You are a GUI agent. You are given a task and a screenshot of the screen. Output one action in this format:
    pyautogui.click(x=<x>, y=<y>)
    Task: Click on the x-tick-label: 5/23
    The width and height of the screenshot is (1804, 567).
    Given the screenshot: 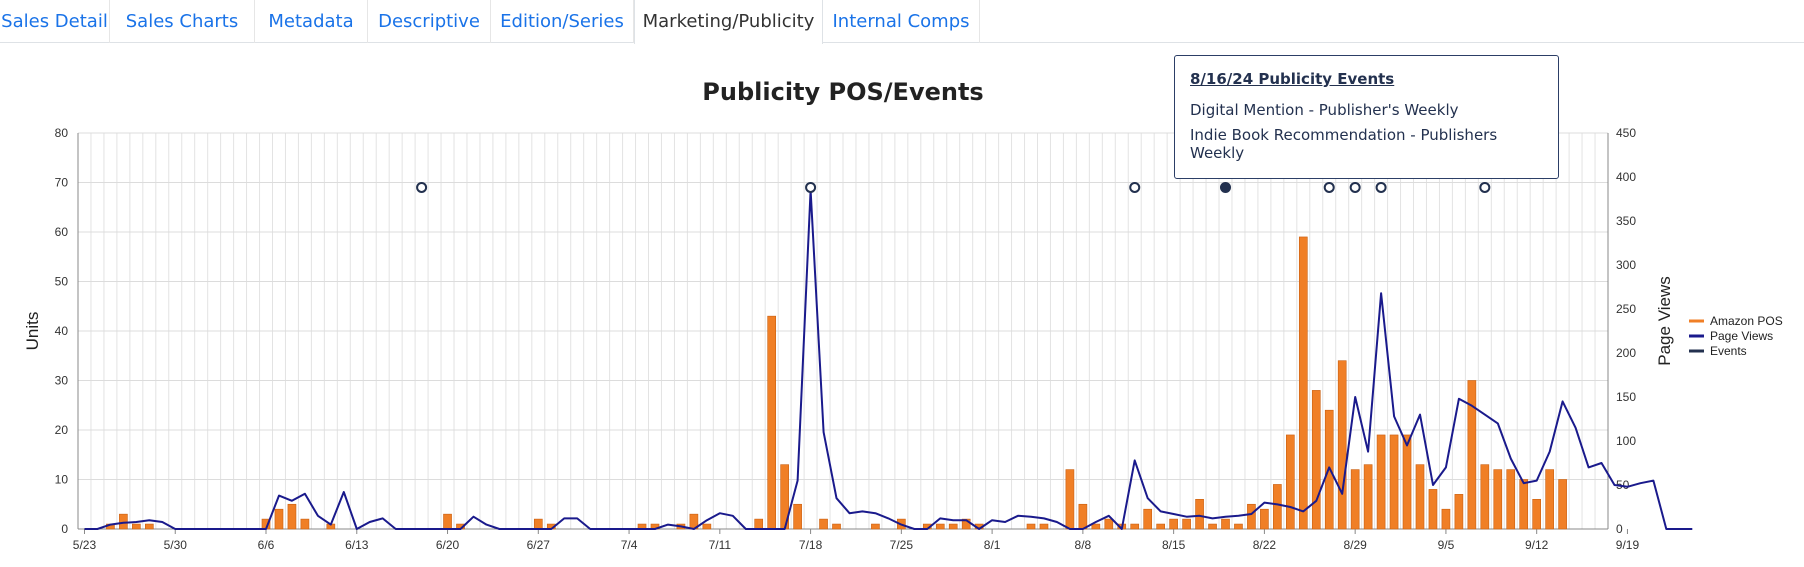 What is the action you would take?
    pyautogui.click(x=85, y=545)
    